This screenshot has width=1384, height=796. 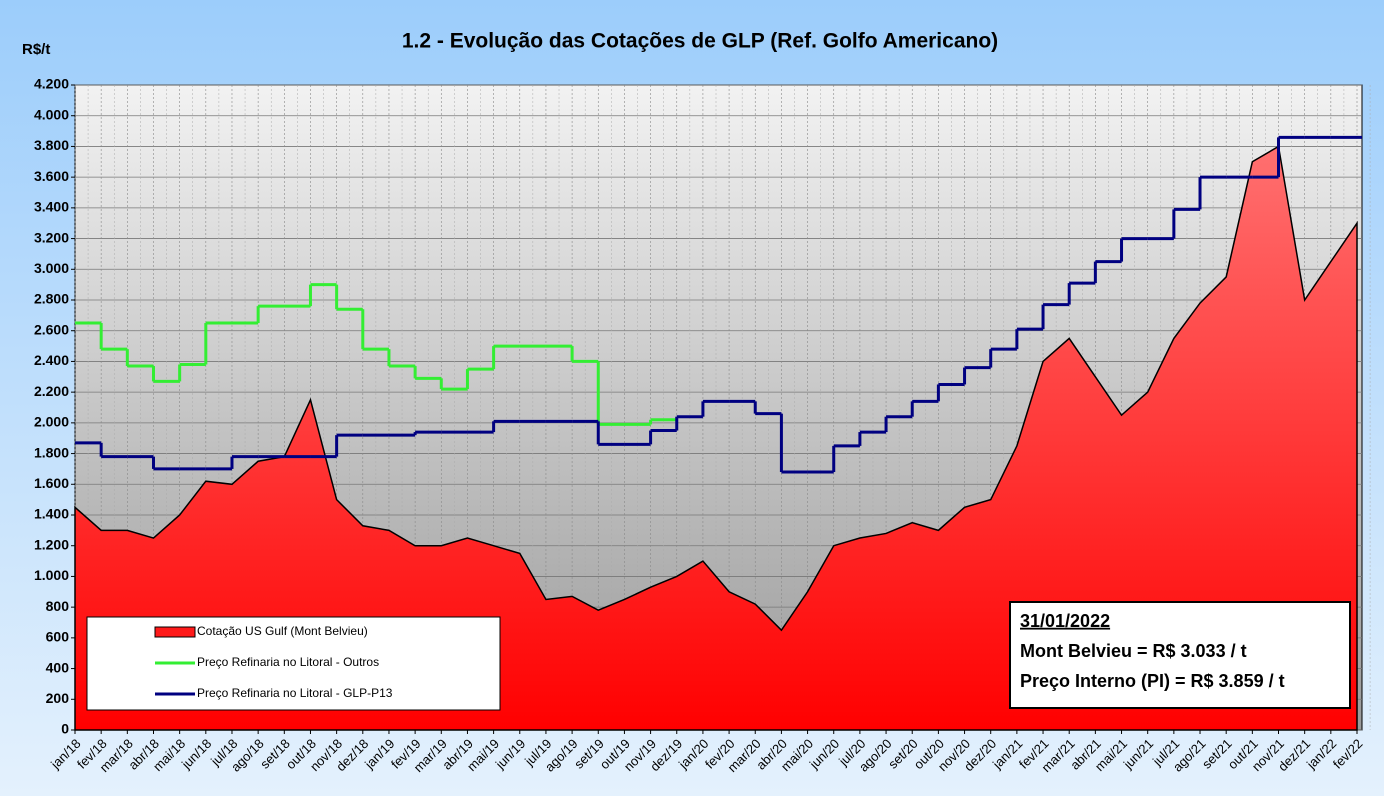 What do you see at coordinates (51, 514) in the screenshot?
I see `y-tick-label: 1.400` at bounding box center [51, 514].